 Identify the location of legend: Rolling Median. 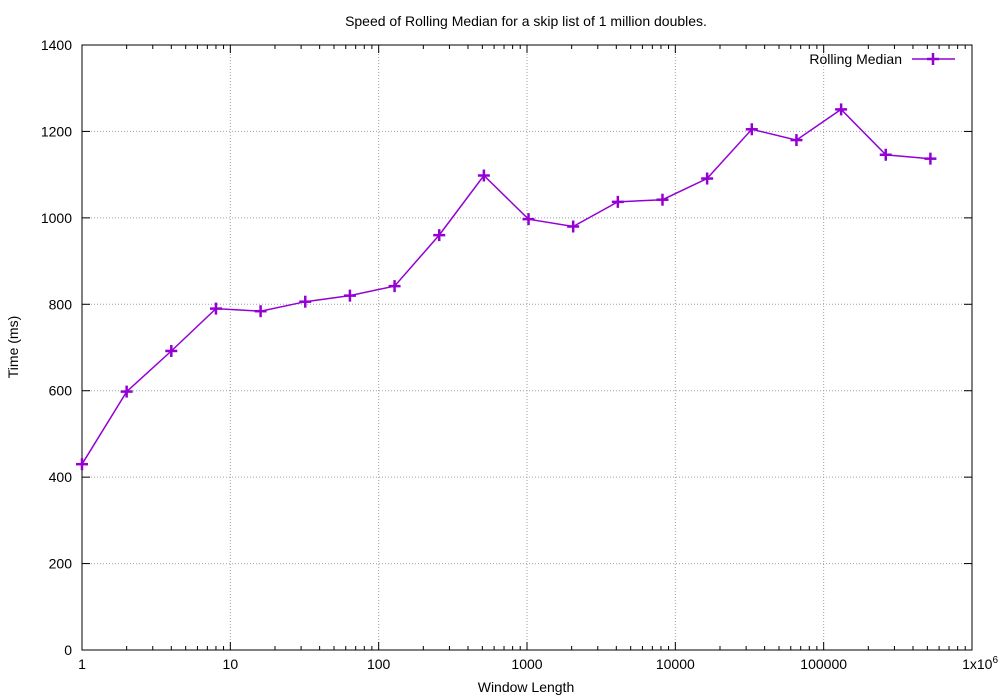
(882, 59).